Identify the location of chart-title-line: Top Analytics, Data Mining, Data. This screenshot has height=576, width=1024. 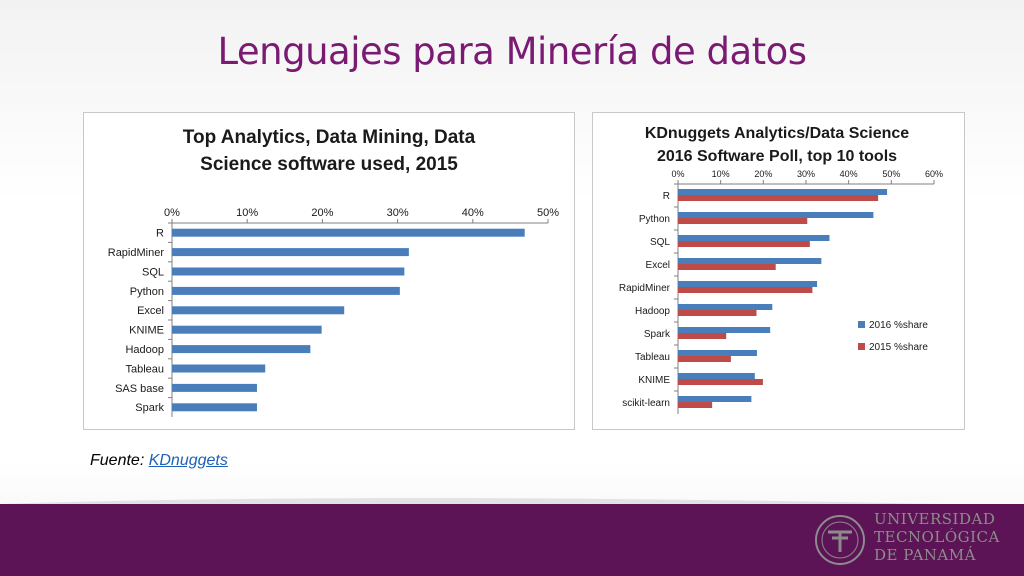
(329, 137).